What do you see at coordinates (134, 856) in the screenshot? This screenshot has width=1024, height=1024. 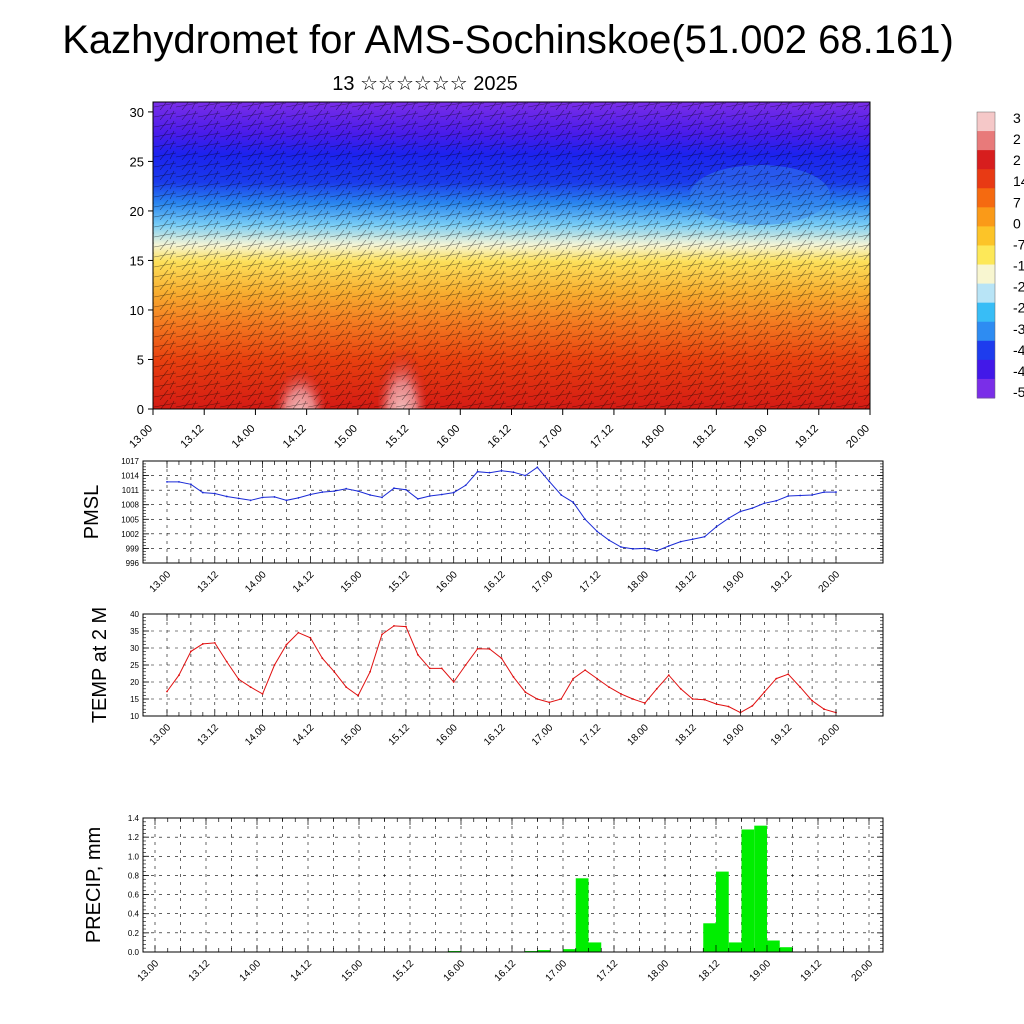 I see `y-tick-label: 1.0` at bounding box center [134, 856].